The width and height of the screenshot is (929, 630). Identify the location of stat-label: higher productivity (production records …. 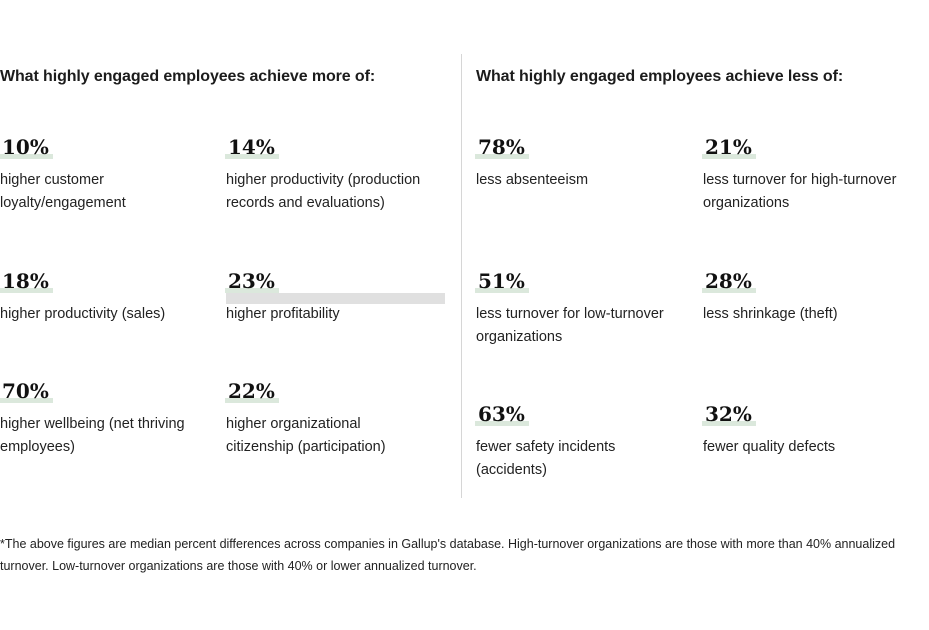
(323, 191).